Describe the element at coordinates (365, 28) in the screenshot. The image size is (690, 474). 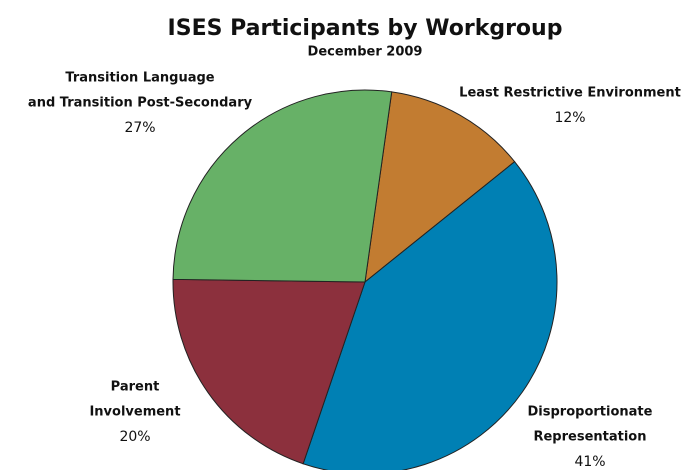
I see `chart-title: ISES Participants by Workgroup` at that location.